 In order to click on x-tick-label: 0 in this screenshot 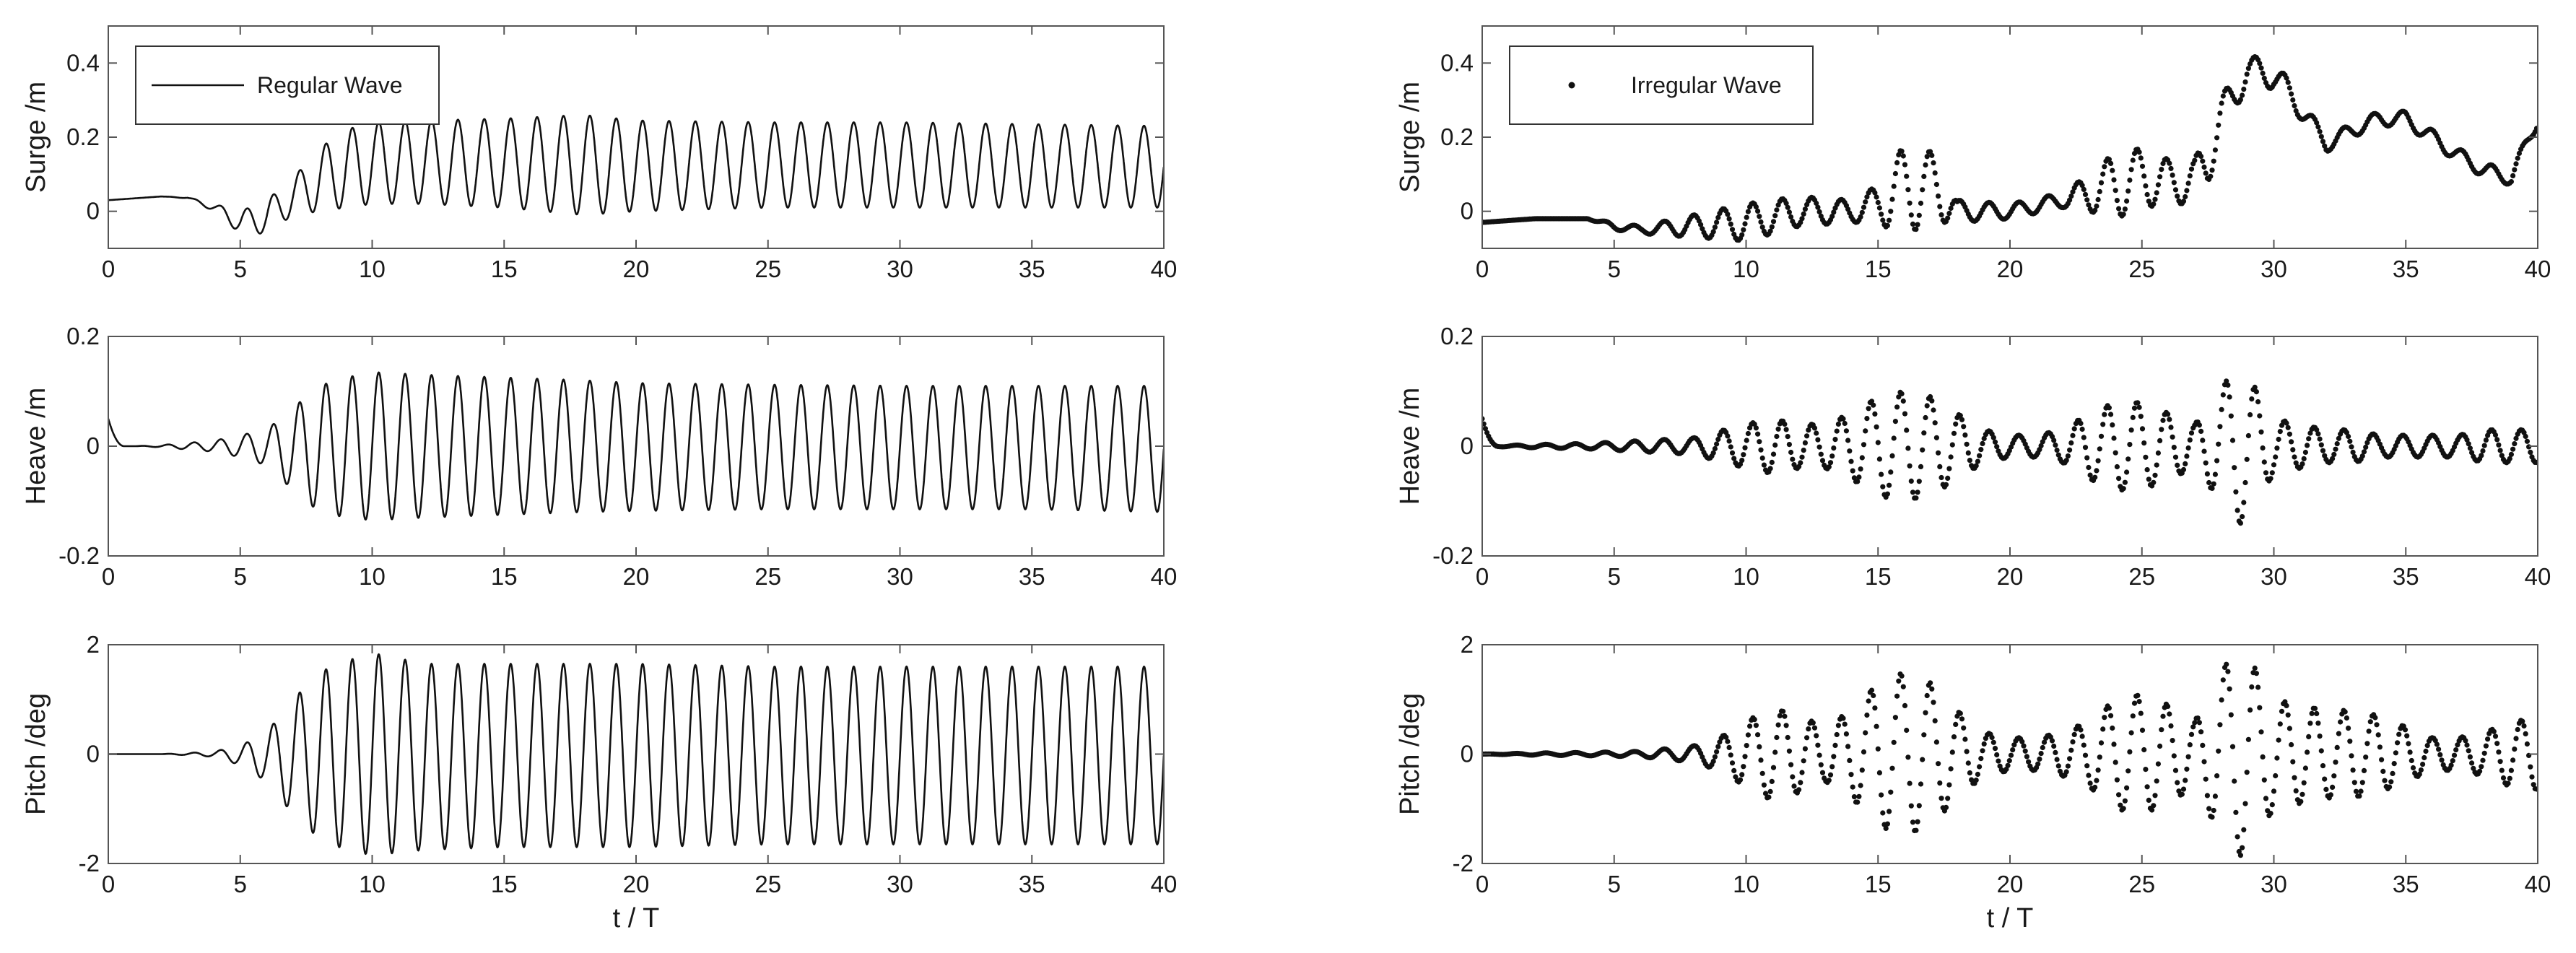, I will do `click(1482, 269)`.